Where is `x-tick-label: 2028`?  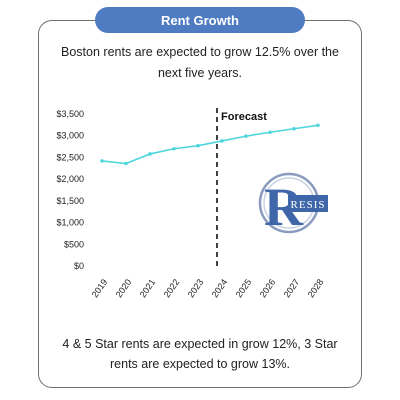 x-tick-label: 2028 is located at coordinates (316, 288).